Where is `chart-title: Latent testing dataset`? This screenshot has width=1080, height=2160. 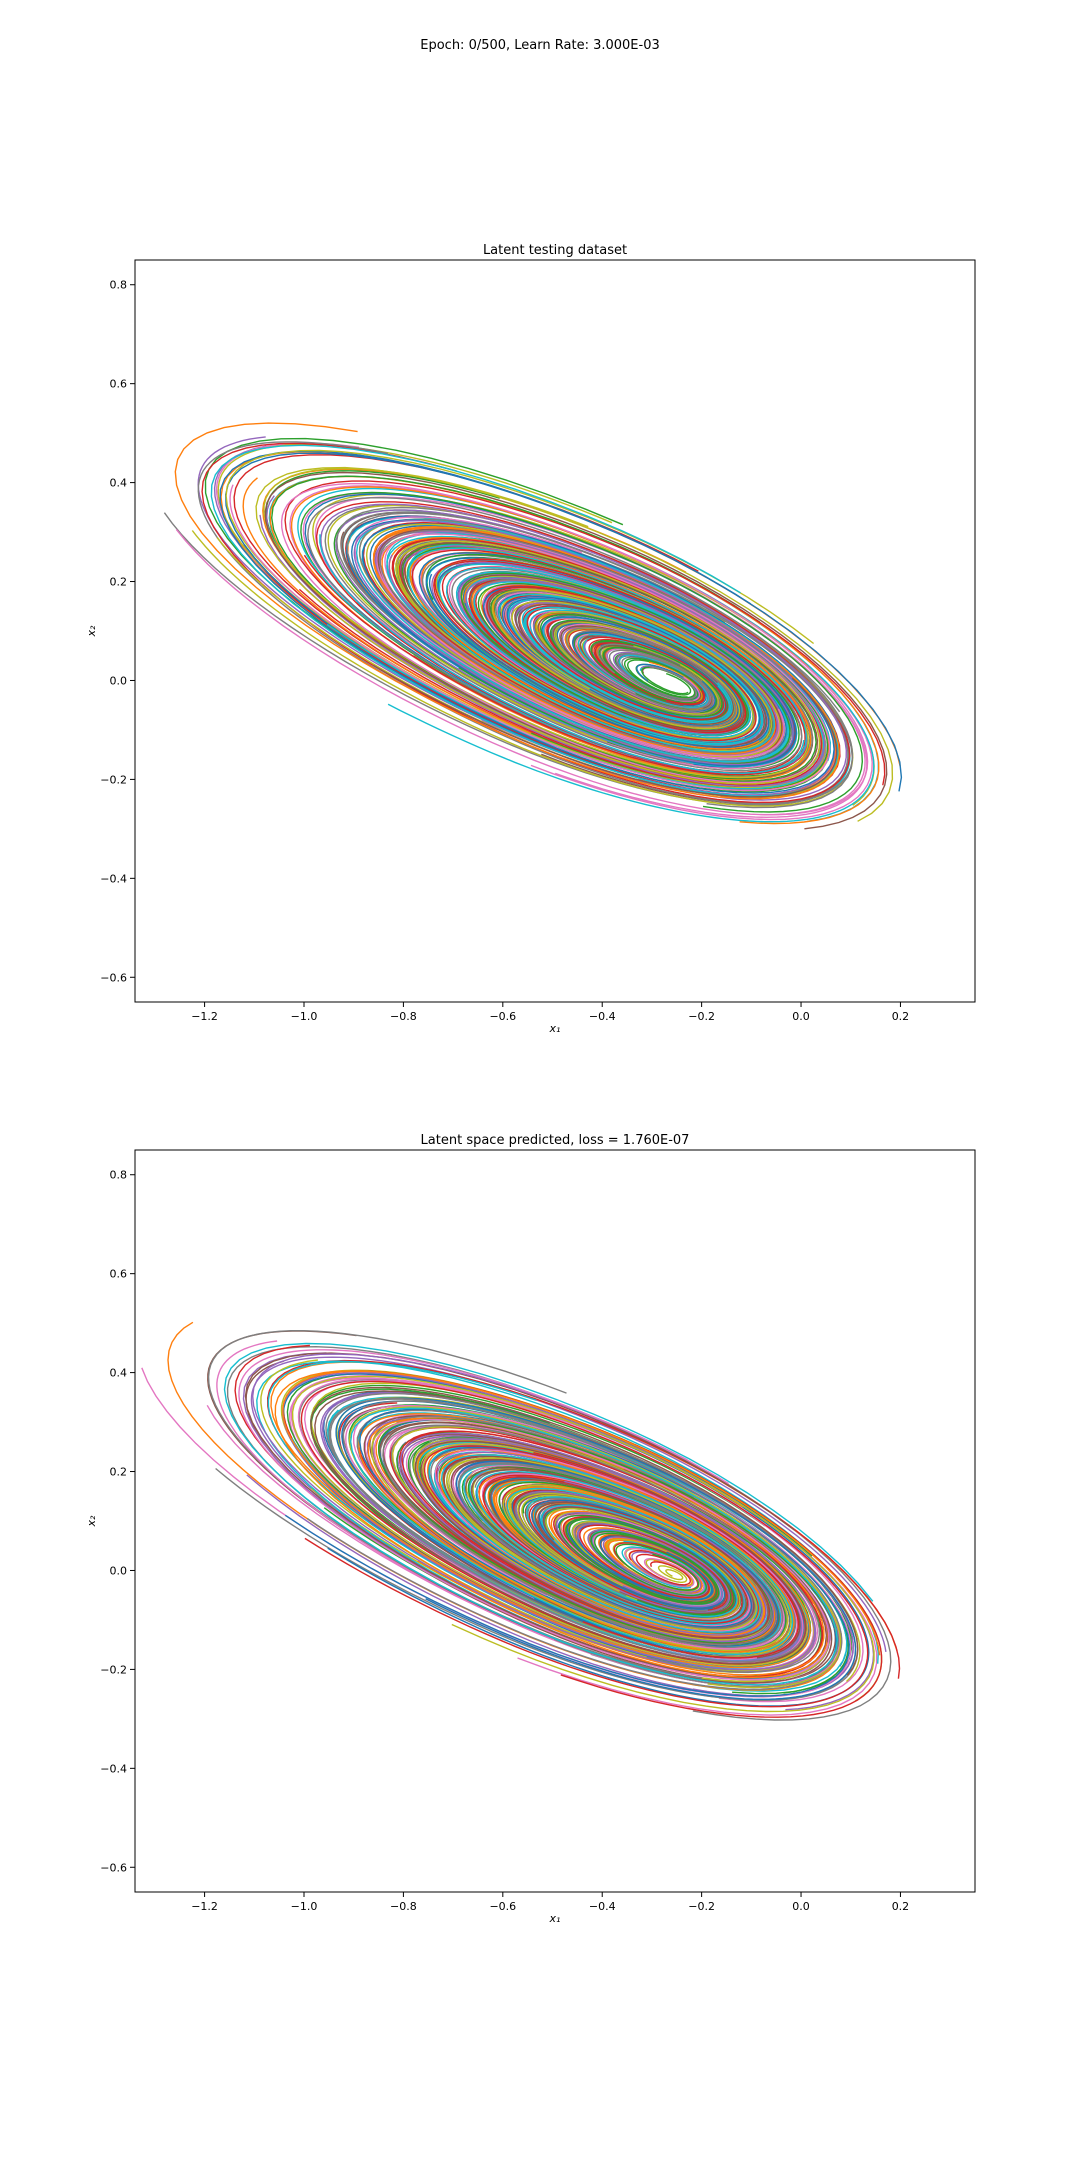
chart-title: Latent testing dataset is located at coordinates (555, 250).